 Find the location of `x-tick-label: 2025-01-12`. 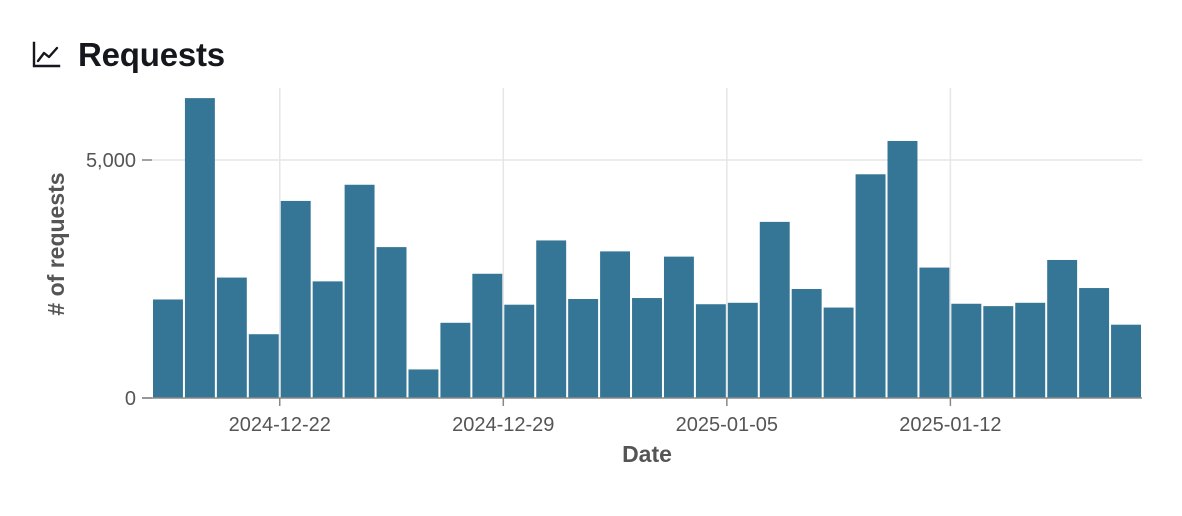

x-tick-label: 2025-01-12 is located at coordinates (950, 425).